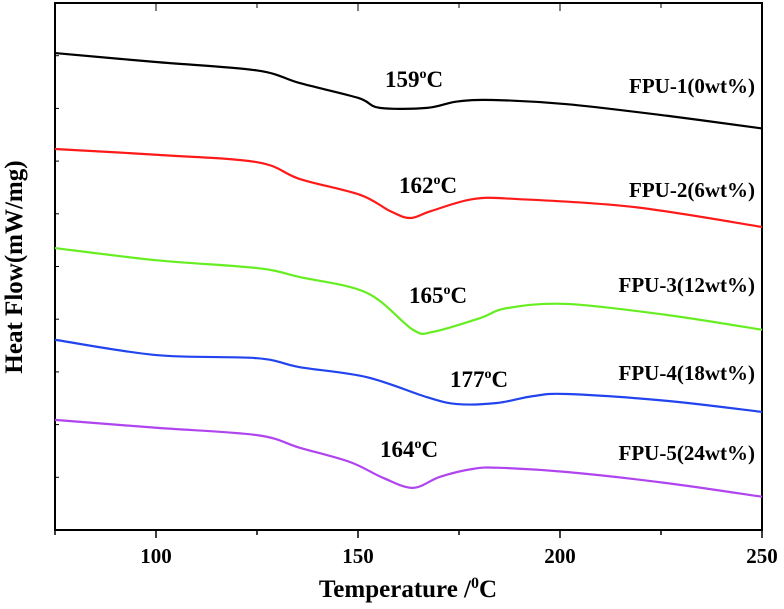 The width and height of the screenshot is (784, 609). Describe the element at coordinates (692, 190) in the screenshot. I see `series-label-2: FPU-2(6wt%)` at that location.